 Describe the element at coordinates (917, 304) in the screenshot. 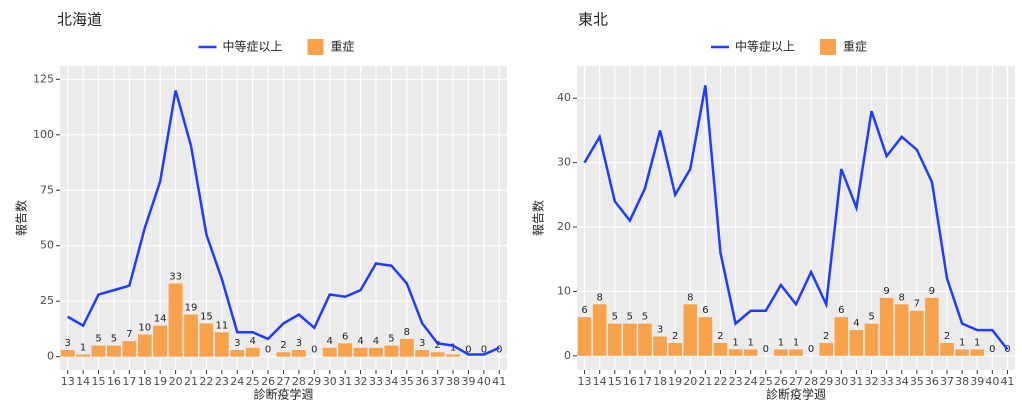

I see `bar-value-label: 7` at that location.